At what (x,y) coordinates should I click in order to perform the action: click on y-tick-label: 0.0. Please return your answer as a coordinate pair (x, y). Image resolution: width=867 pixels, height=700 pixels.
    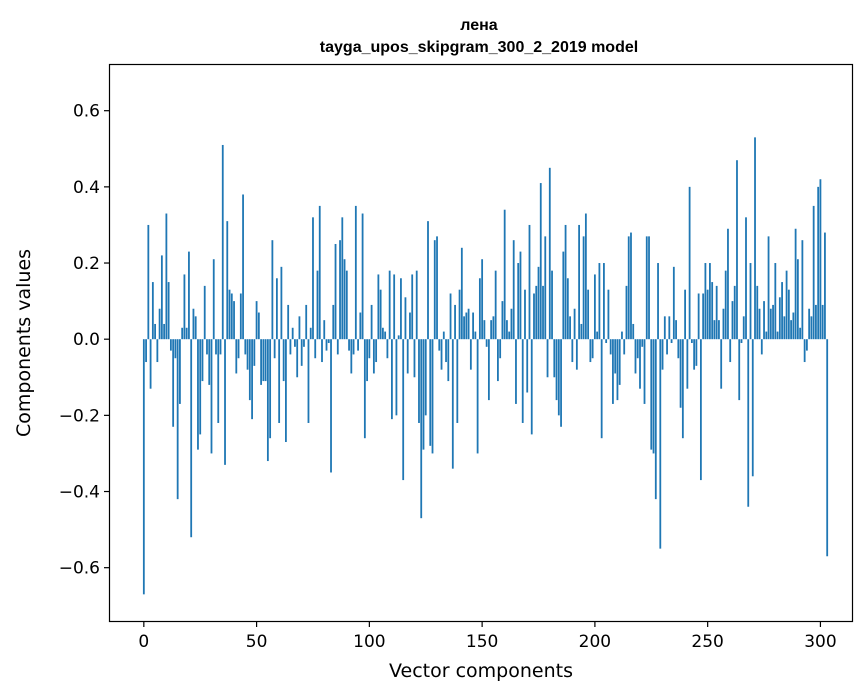
    Looking at the image, I should click on (86, 340).